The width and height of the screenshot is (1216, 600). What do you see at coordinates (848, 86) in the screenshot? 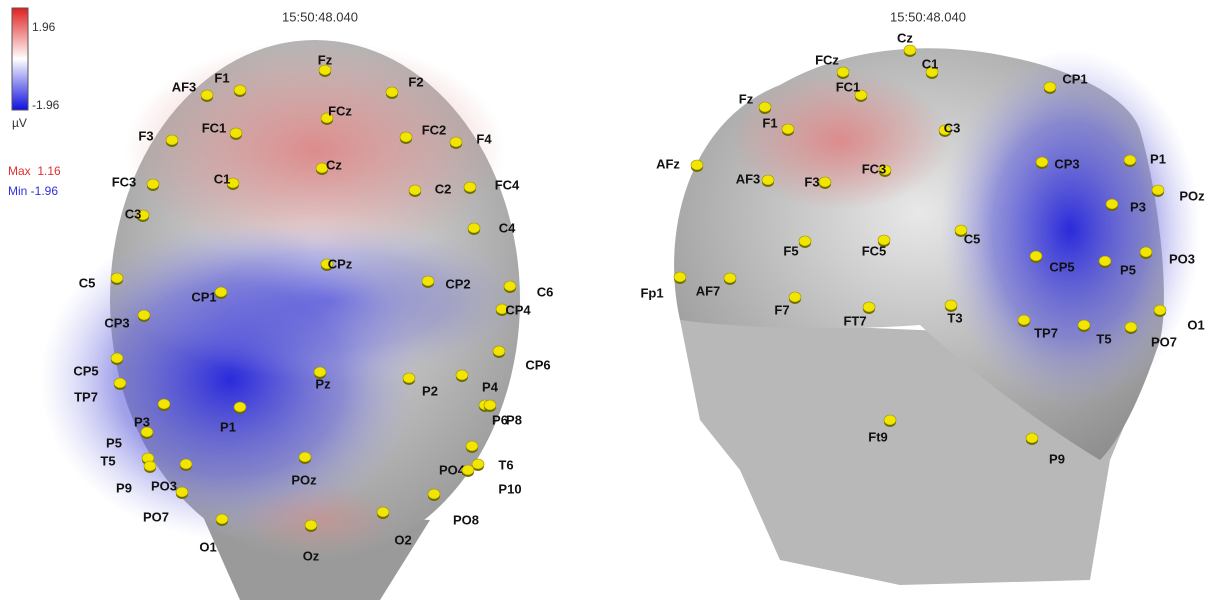
I see `electrode-label: FC1` at bounding box center [848, 86].